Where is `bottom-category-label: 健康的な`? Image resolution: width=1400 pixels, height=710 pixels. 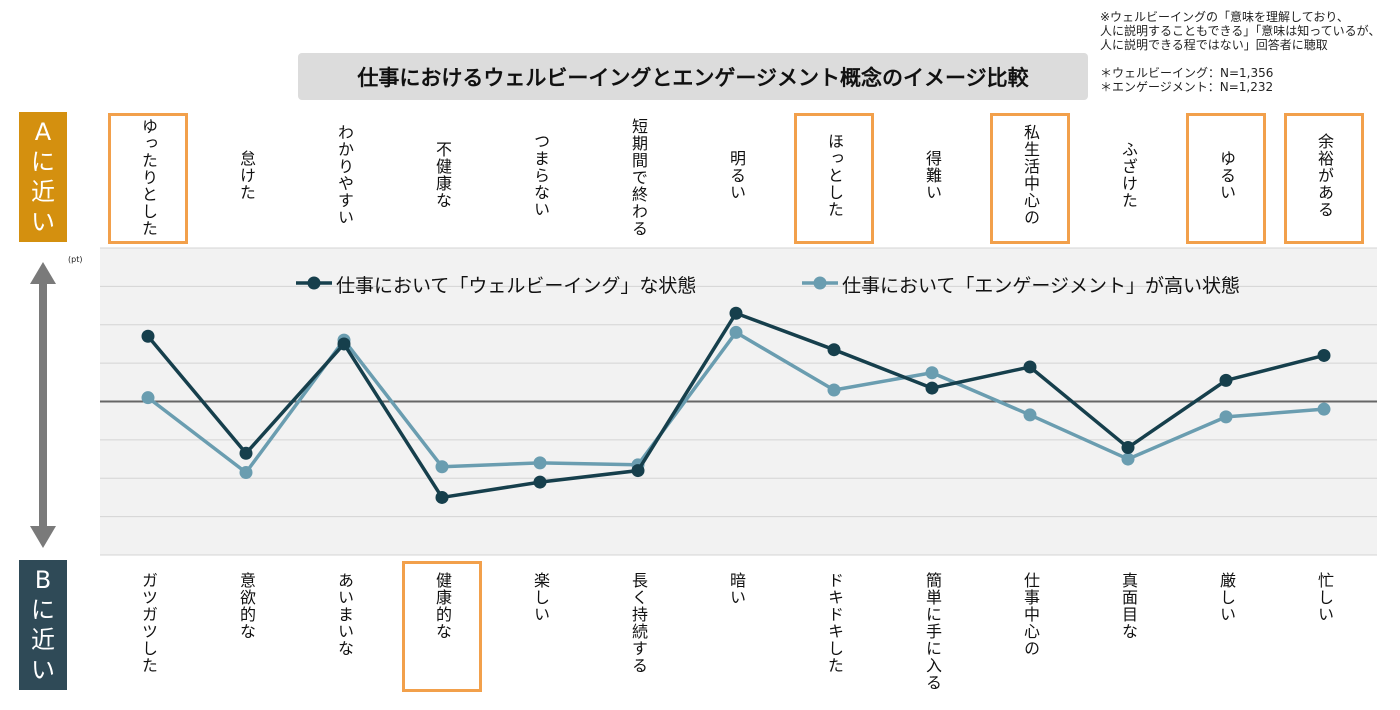
bottom-category-label: 健康的な is located at coordinates (442, 606).